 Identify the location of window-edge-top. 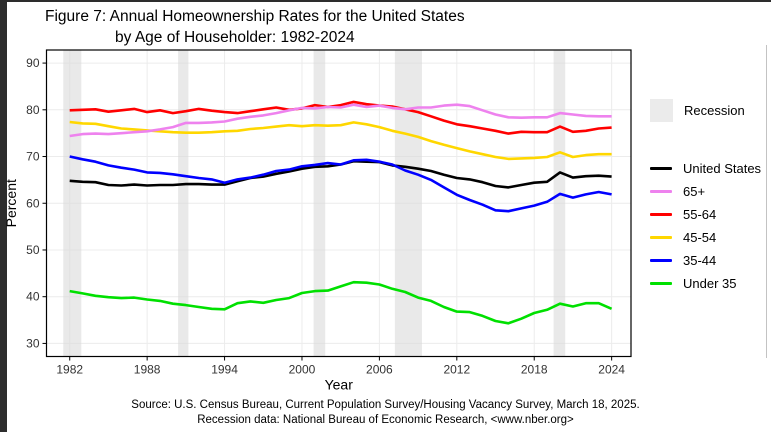
(385, 1).